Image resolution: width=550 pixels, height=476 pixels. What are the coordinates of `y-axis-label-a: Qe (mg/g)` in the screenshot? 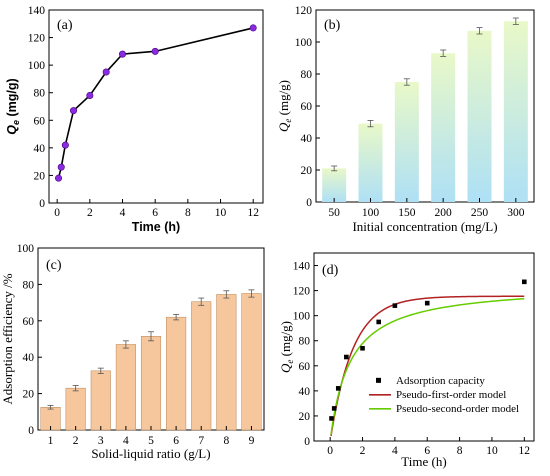 It's located at (13, 106).